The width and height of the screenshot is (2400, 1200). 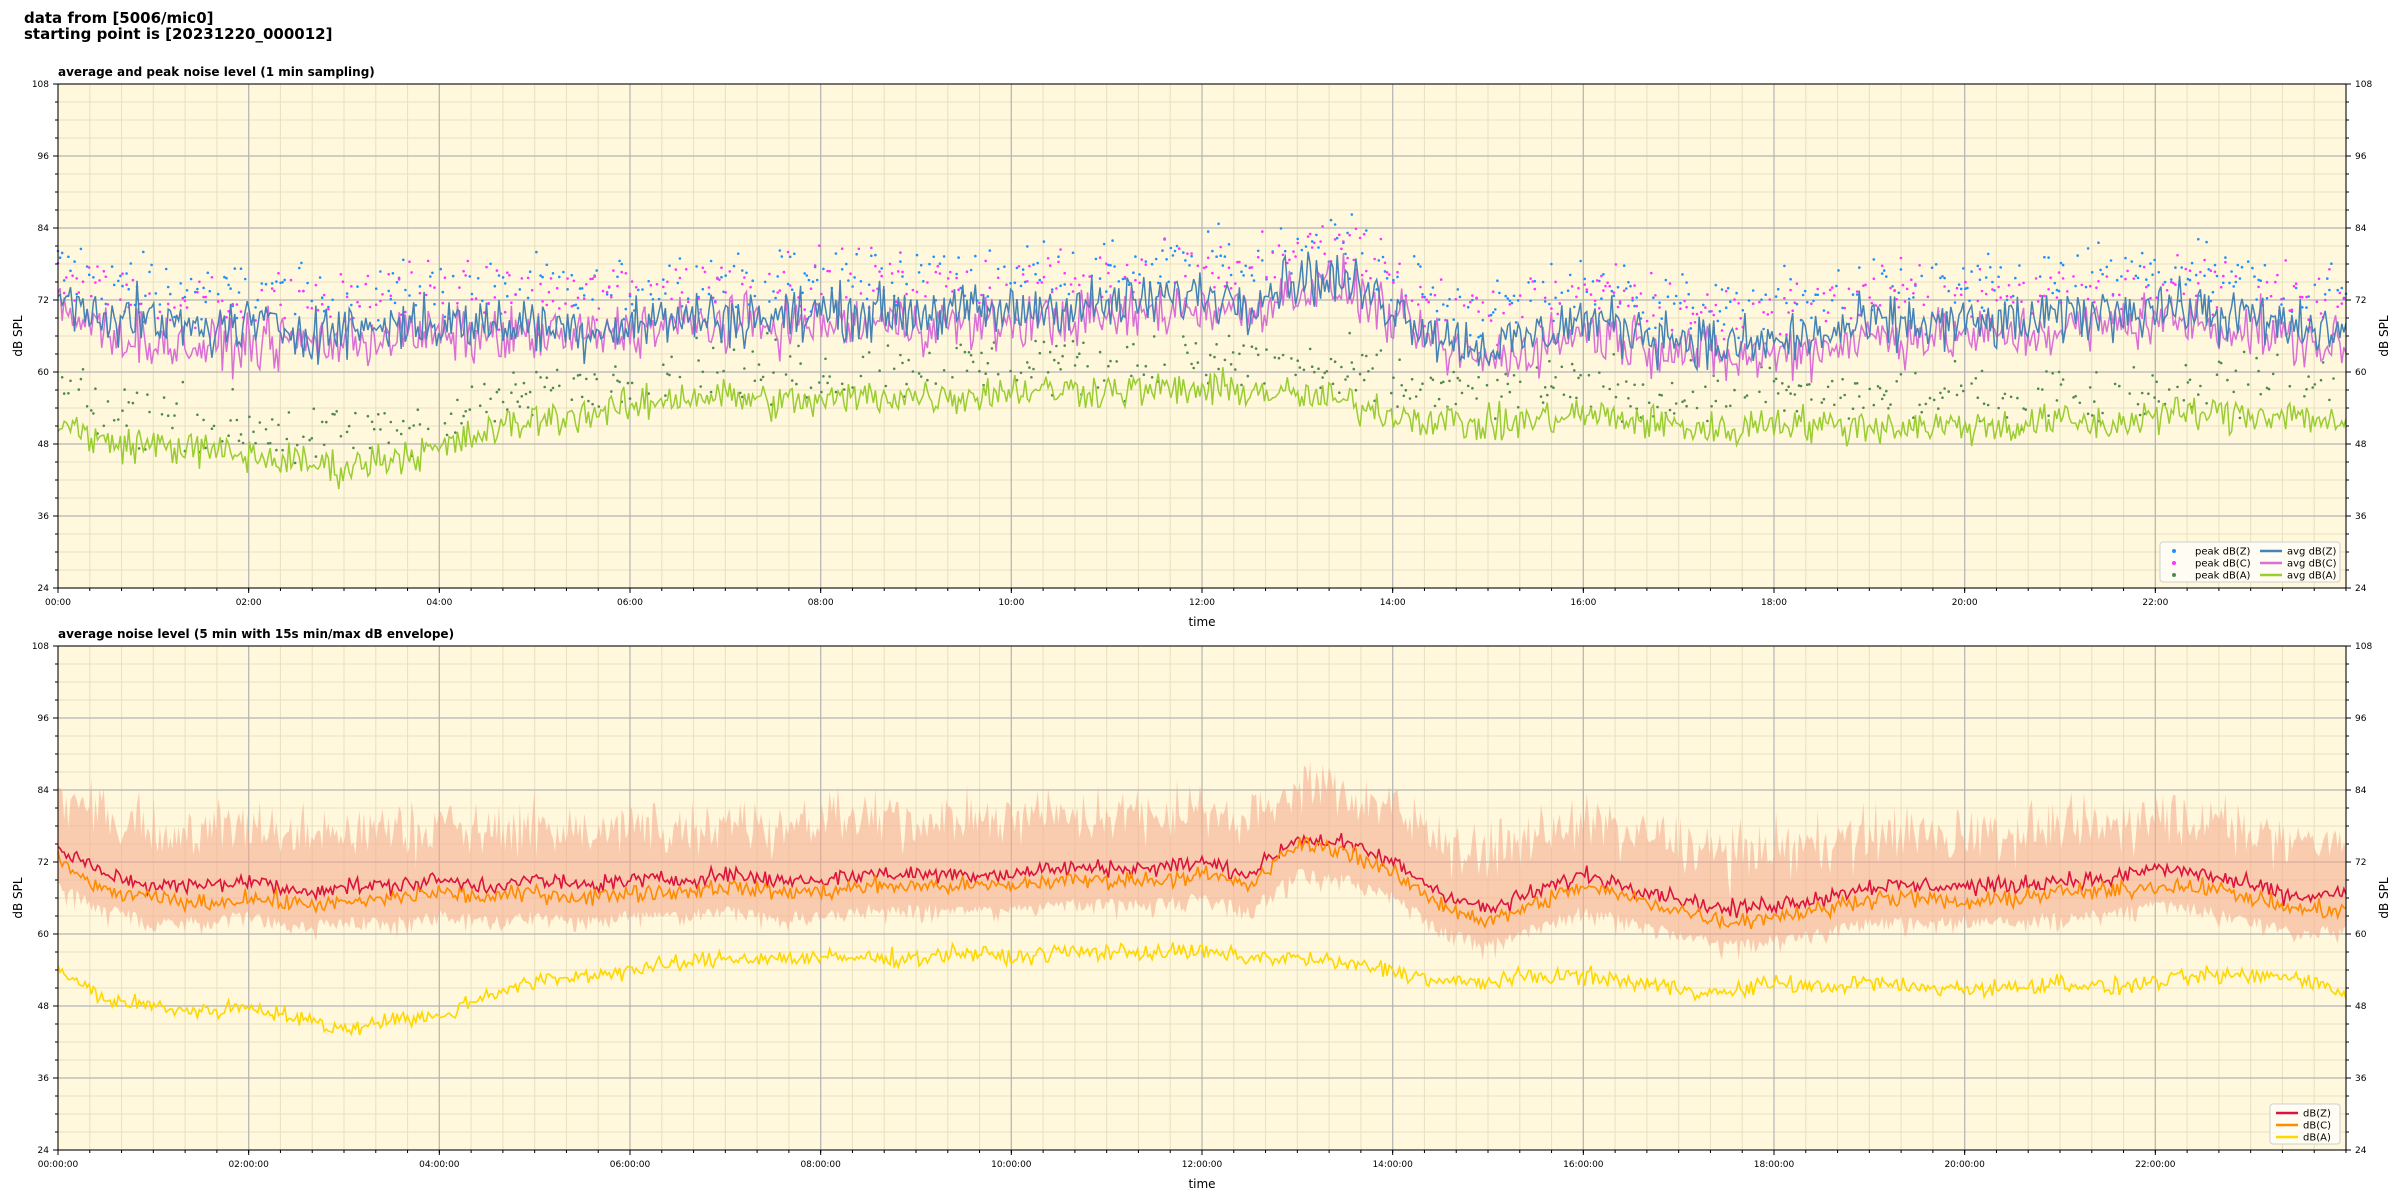 I want to click on legend-entry: avg dB(Z), so click(x=2312, y=552).